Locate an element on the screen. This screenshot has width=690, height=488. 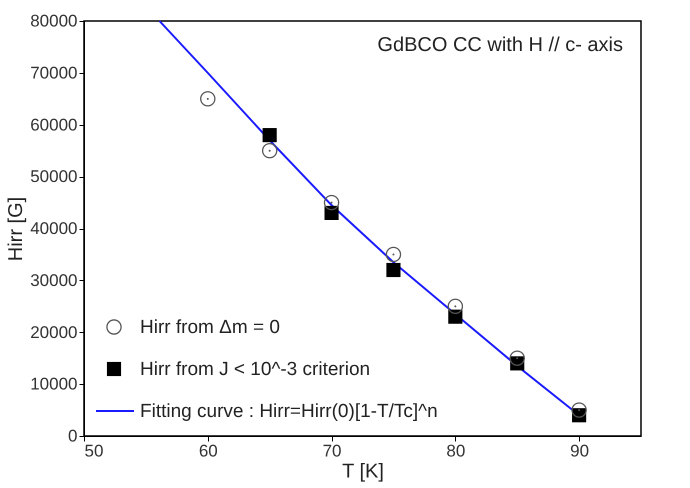
legend-label: Hirr from Δm = 0 is located at coordinates (210, 327).